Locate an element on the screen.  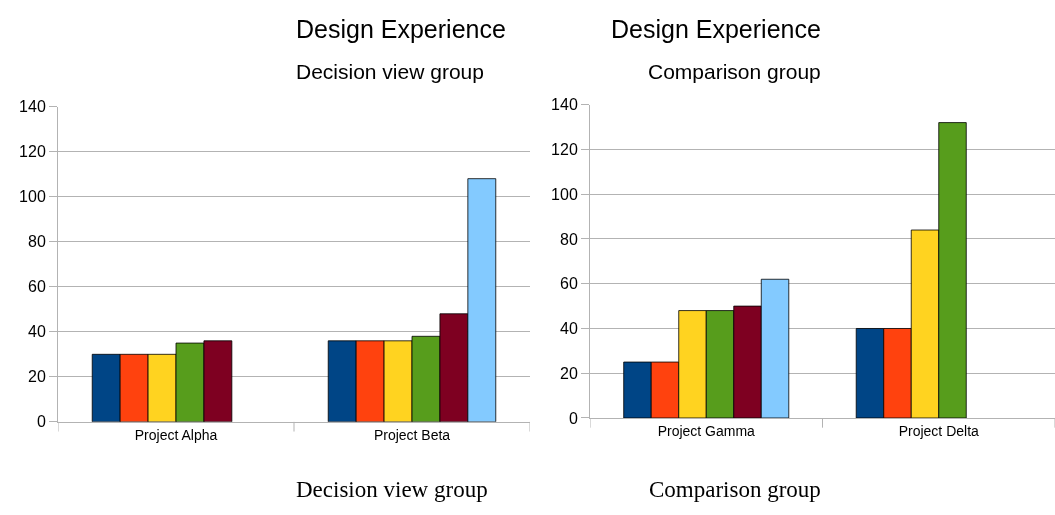
x-tick-label: Project Alpha is located at coordinates (176, 434).